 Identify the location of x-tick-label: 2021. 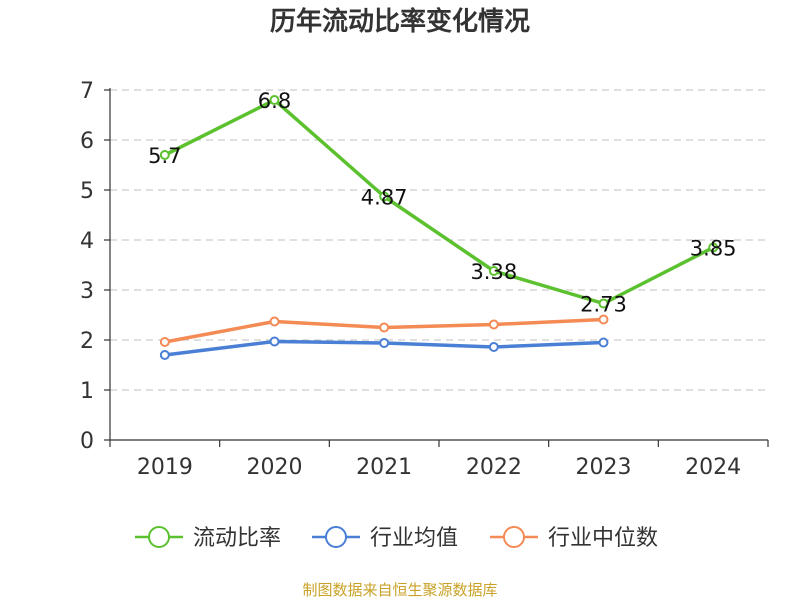
(384, 467).